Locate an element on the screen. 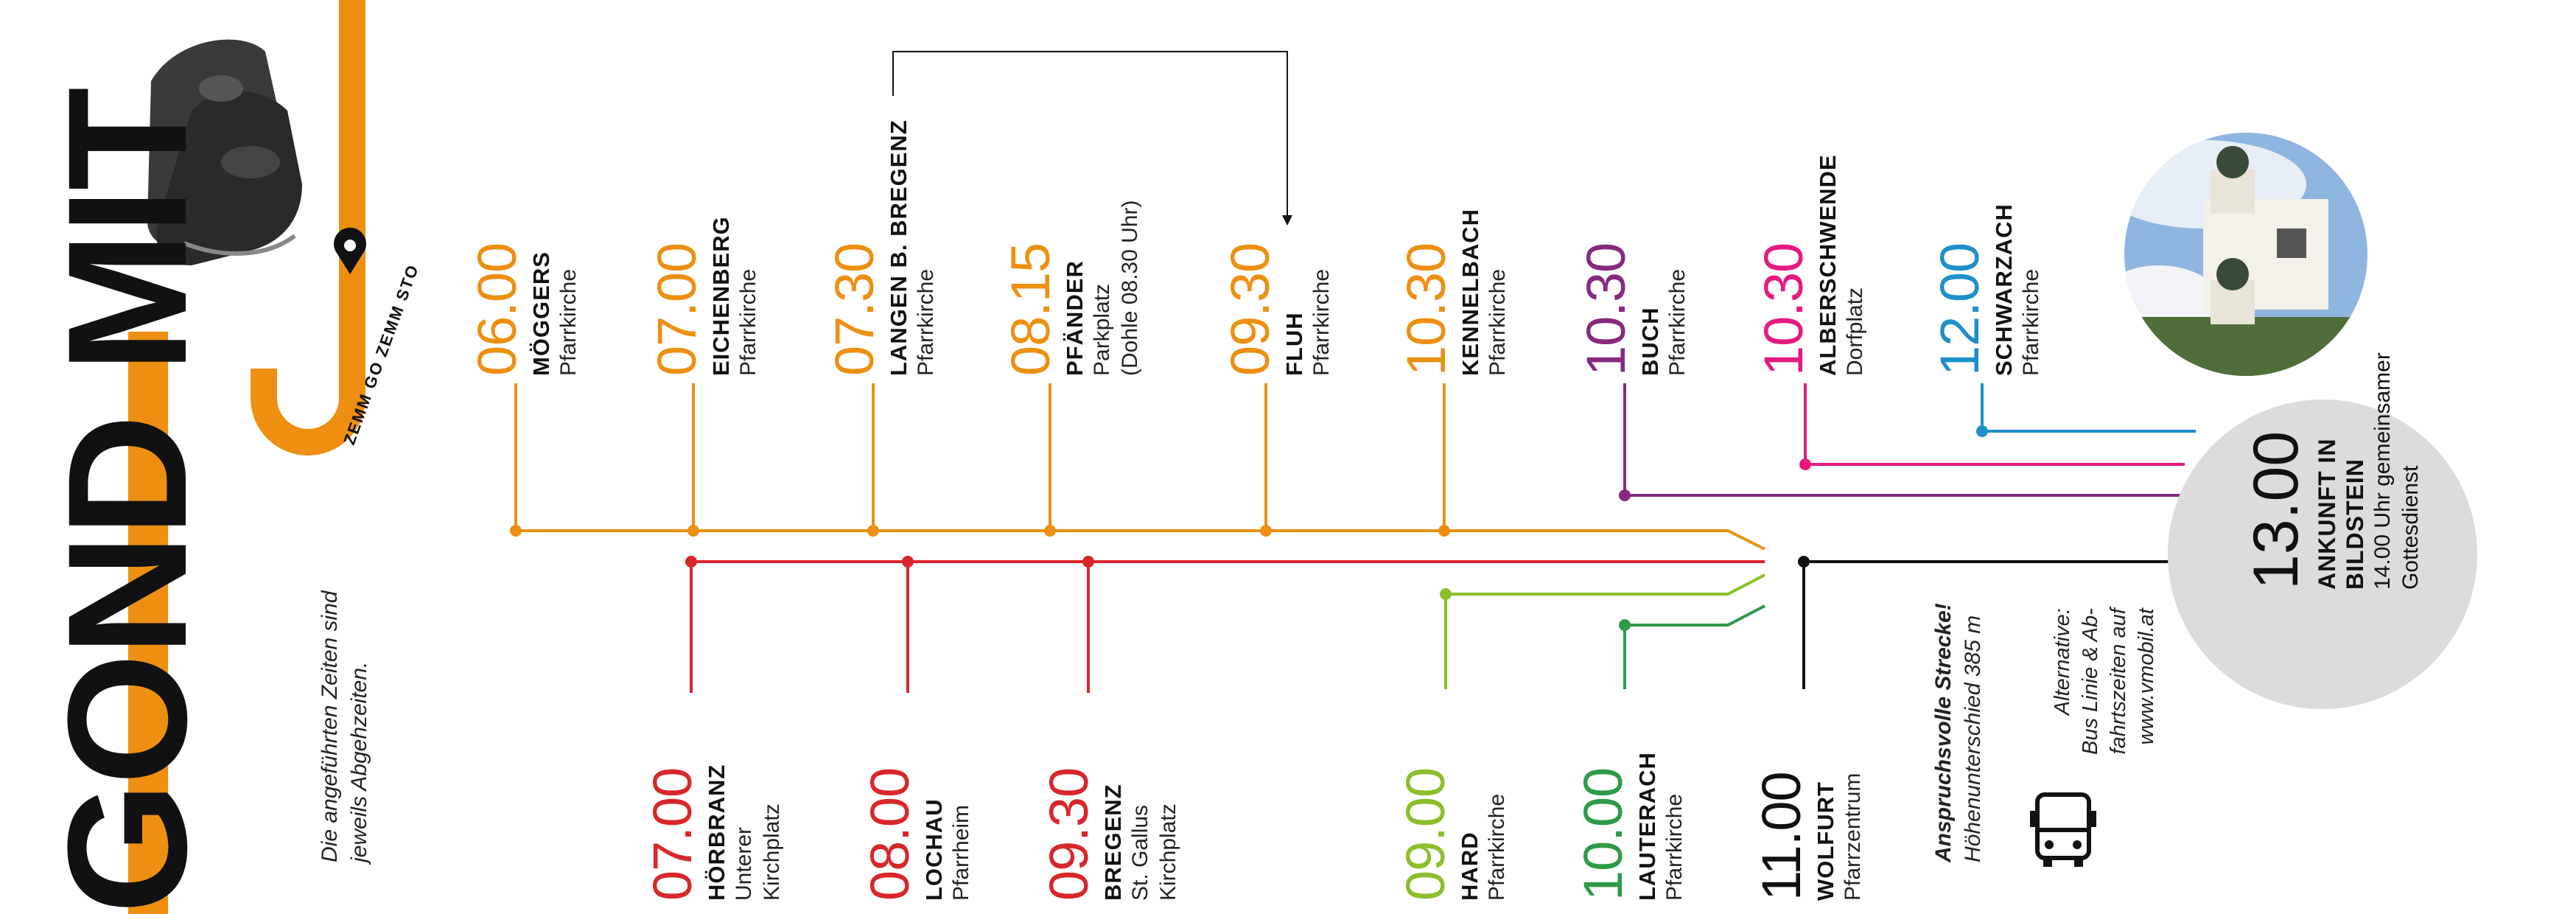  destination-name-2: BILDSTEIN is located at coordinates (2355, 524).